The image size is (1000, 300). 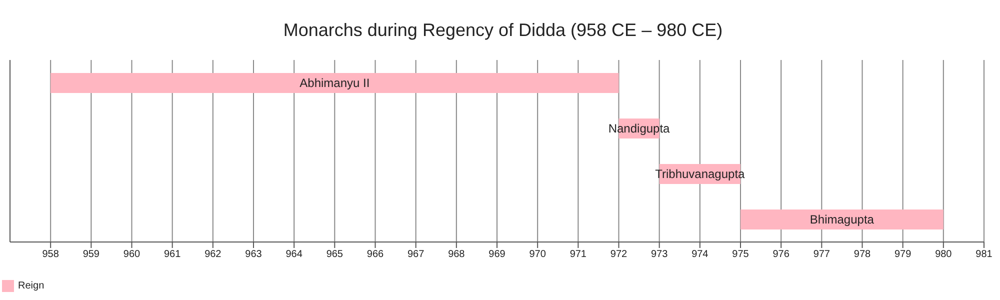 I want to click on x-tick-label: 970, so click(x=537, y=254).